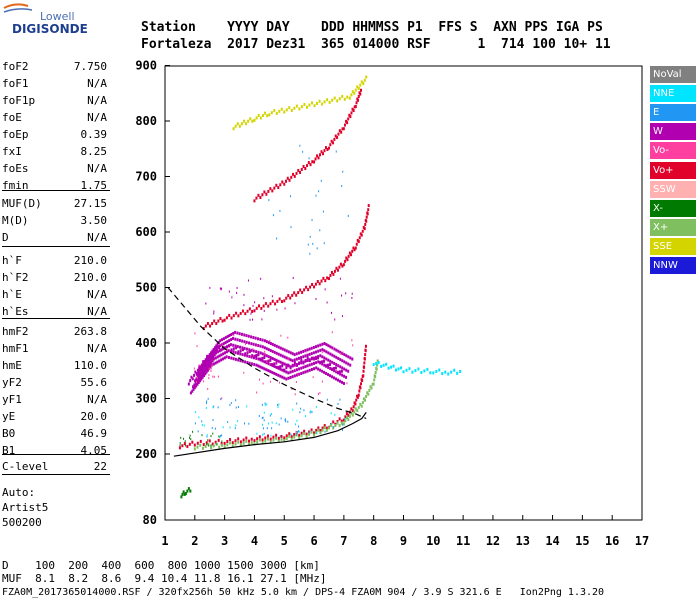 The height and width of the screenshot is (600, 700). What do you see at coordinates (15, 348) in the screenshot?
I see `param-label: hmF1` at bounding box center [15, 348].